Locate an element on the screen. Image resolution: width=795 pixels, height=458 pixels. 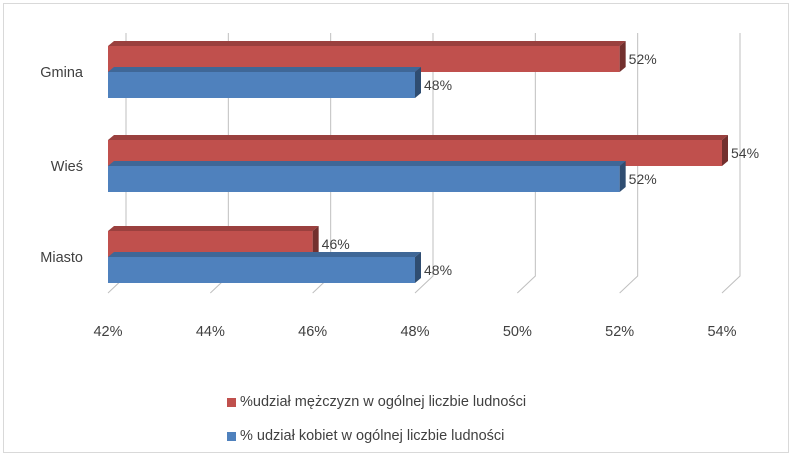
x-tick-label: 52% is located at coordinates (619, 332).